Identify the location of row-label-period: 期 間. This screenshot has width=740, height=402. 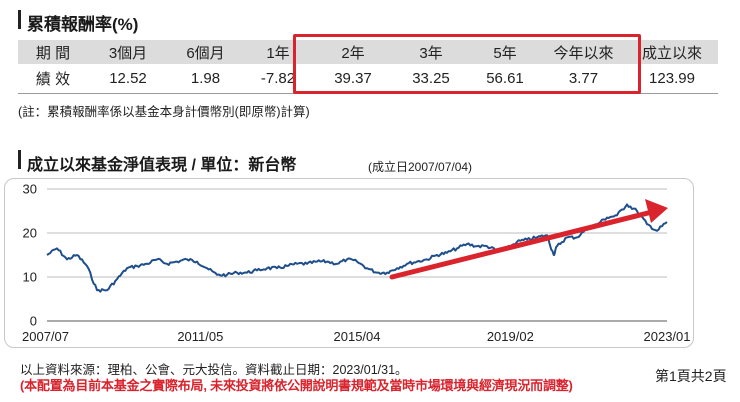
(53, 52).